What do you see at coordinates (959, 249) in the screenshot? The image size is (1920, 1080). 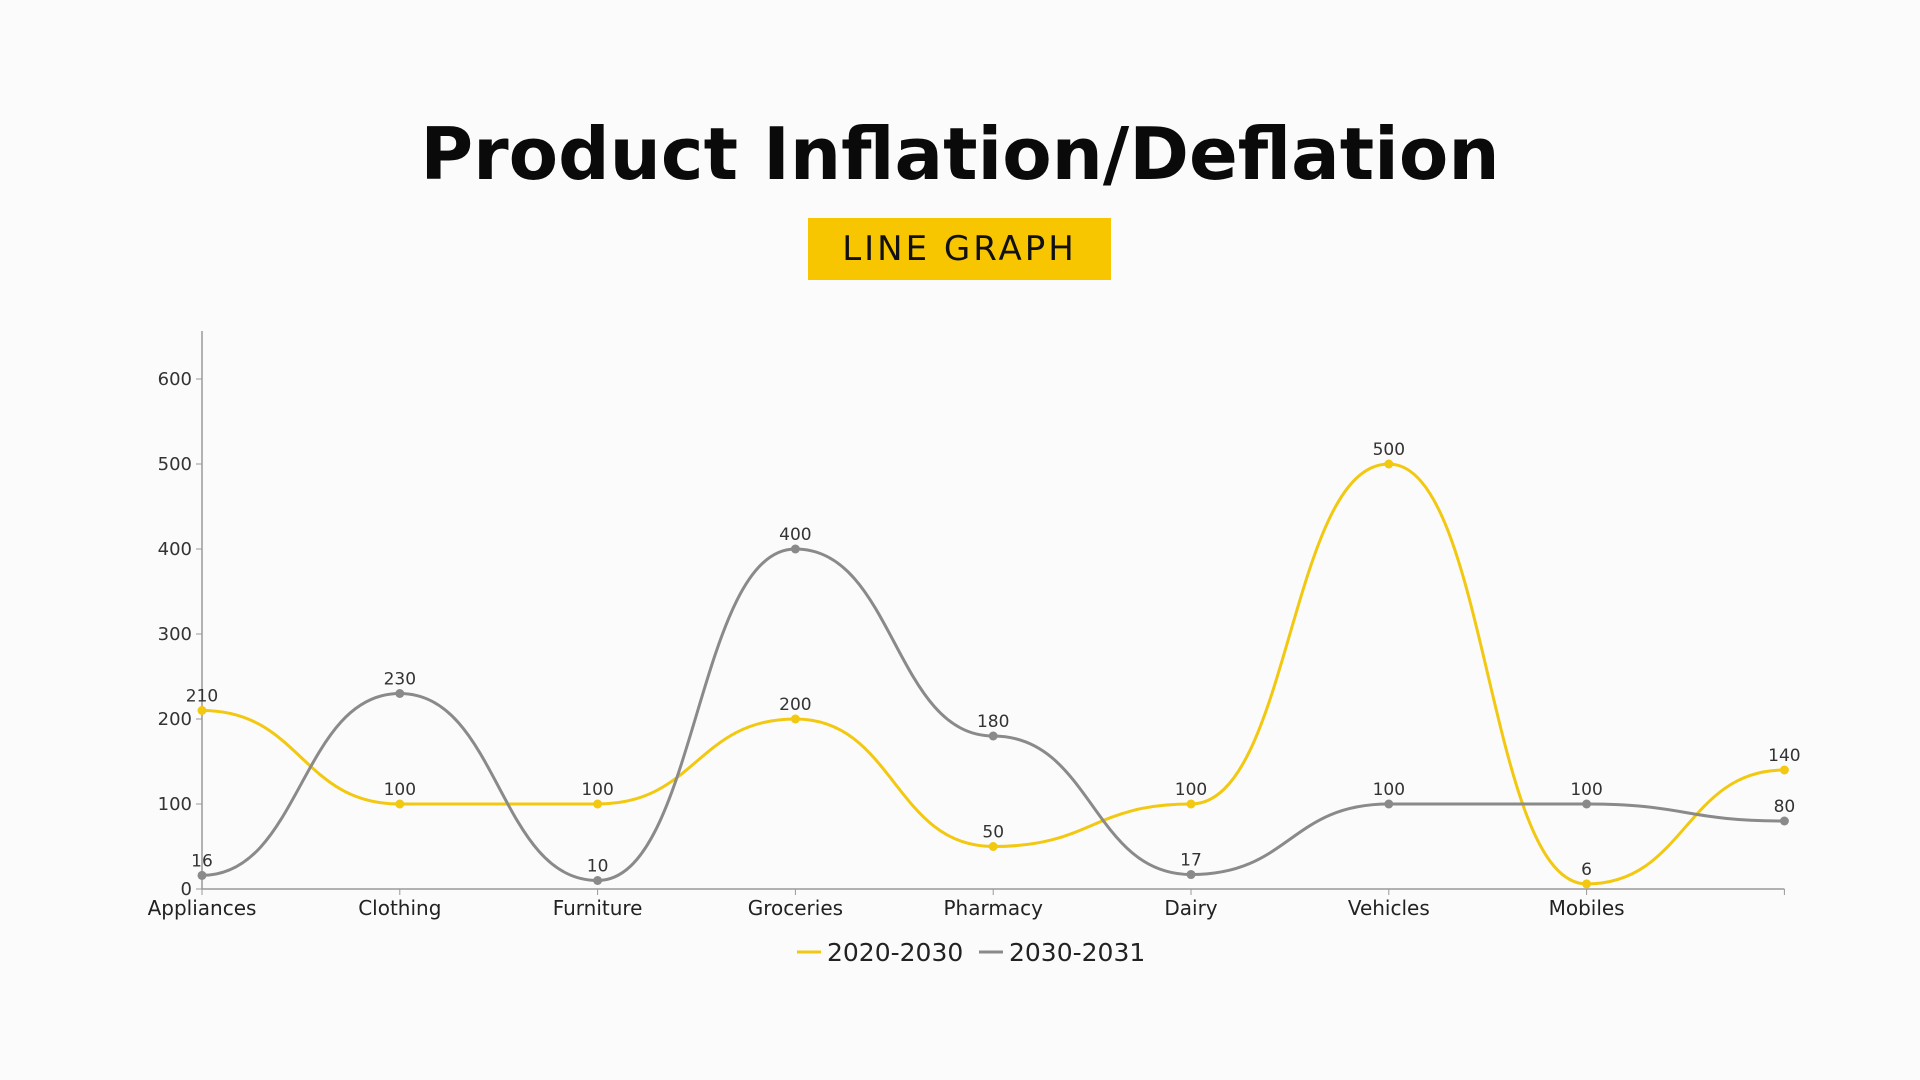 I see `subtitle-badge: LINE GRAPH` at bounding box center [959, 249].